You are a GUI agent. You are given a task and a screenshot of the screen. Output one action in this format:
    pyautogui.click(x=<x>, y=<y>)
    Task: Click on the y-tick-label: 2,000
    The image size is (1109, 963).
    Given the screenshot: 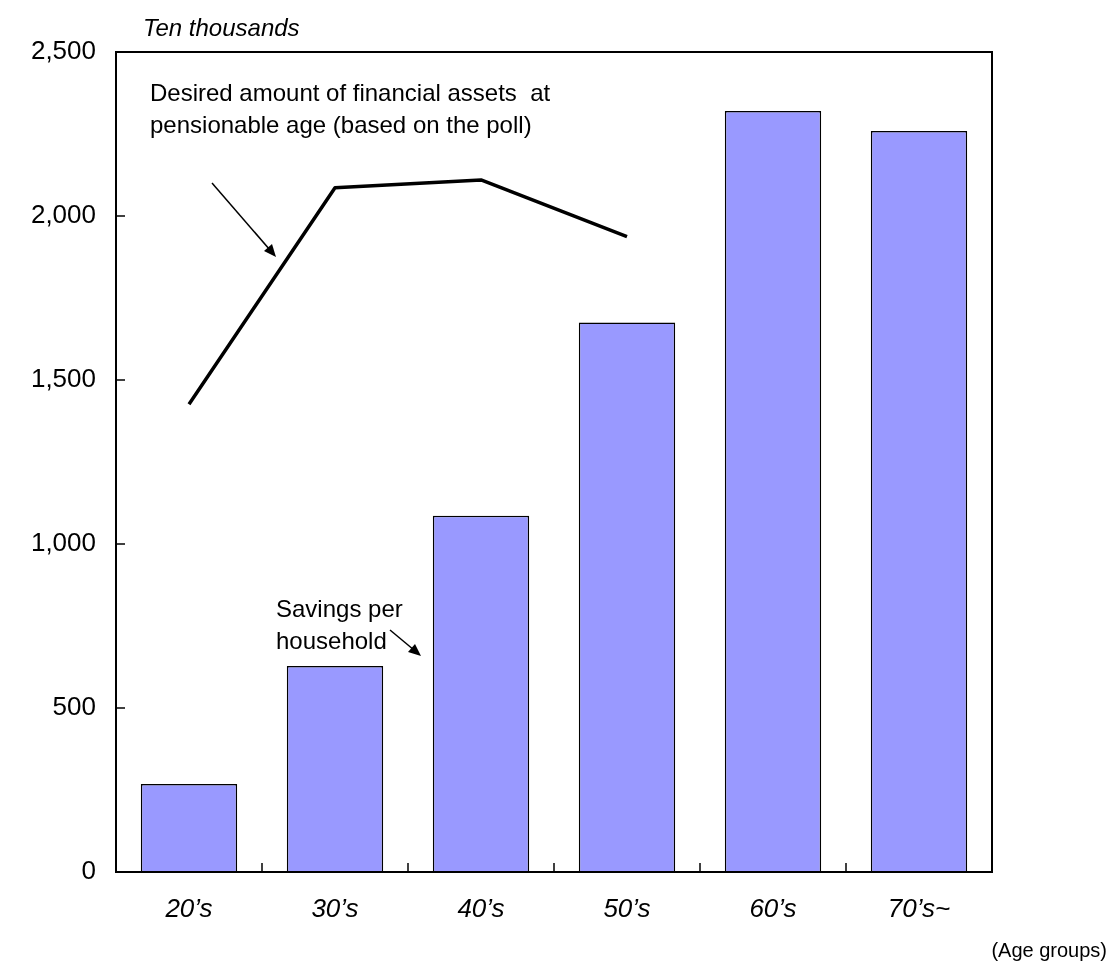 What is the action you would take?
    pyautogui.click(x=63, y=214)
    